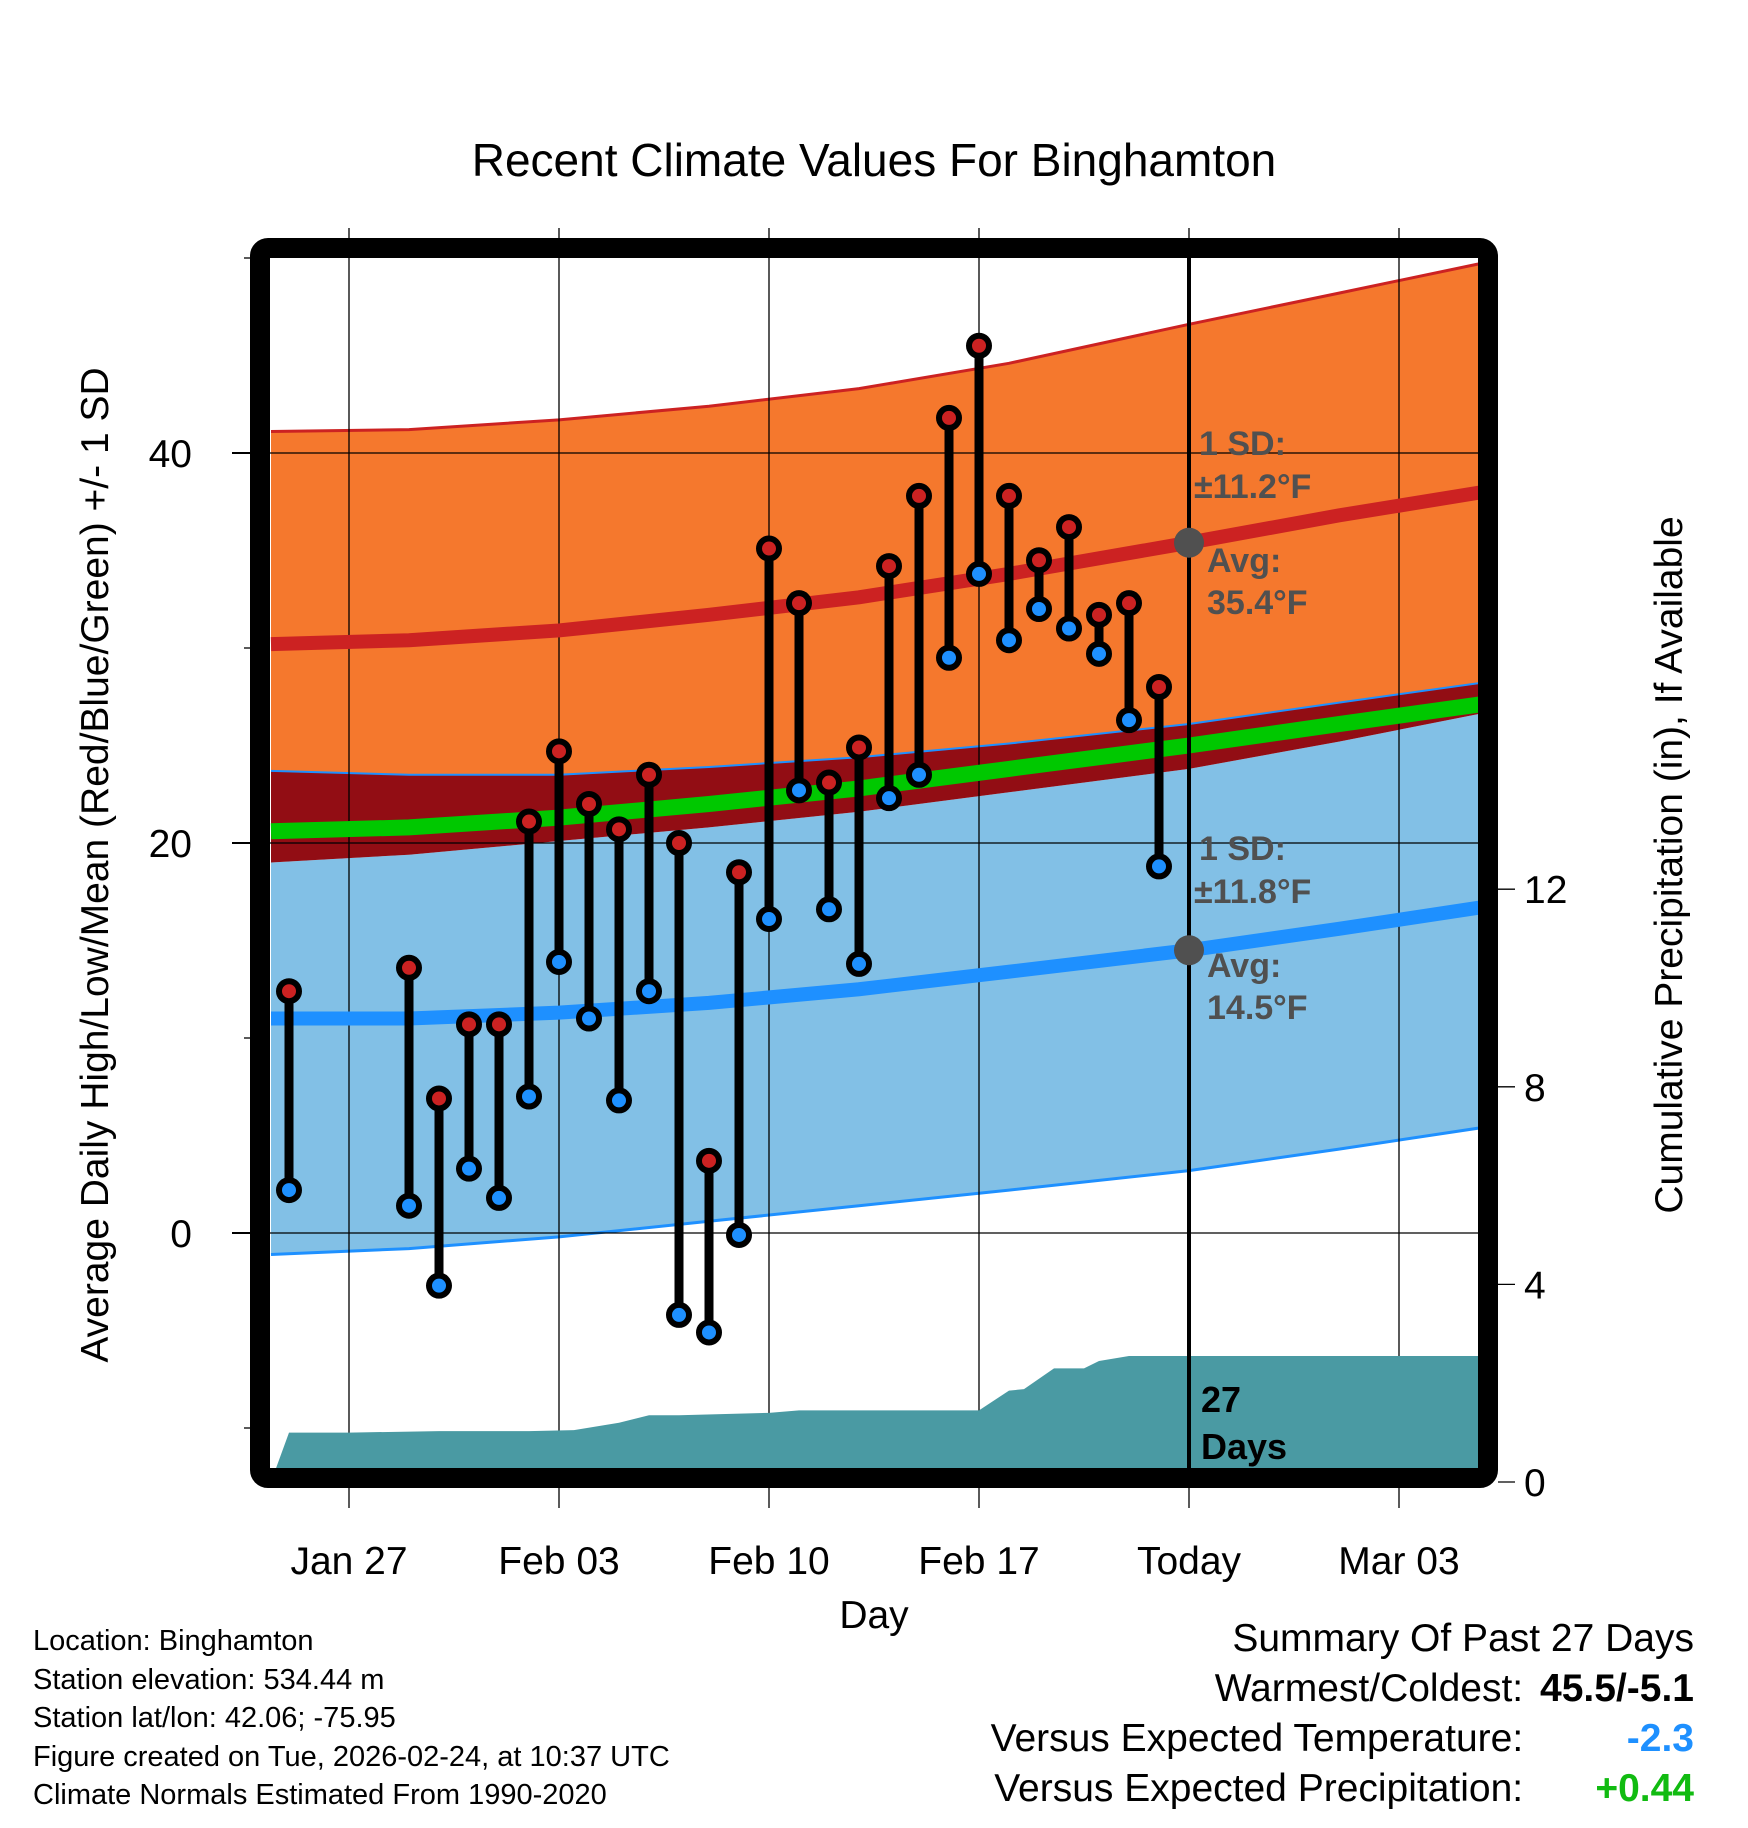 The width and height of the screenshot is (1748, 1828). What do you see at coordinates (1535, 1285) in the screenshot?
I see `y2-tick-label: 4` at bounding box center [1535, 1285].